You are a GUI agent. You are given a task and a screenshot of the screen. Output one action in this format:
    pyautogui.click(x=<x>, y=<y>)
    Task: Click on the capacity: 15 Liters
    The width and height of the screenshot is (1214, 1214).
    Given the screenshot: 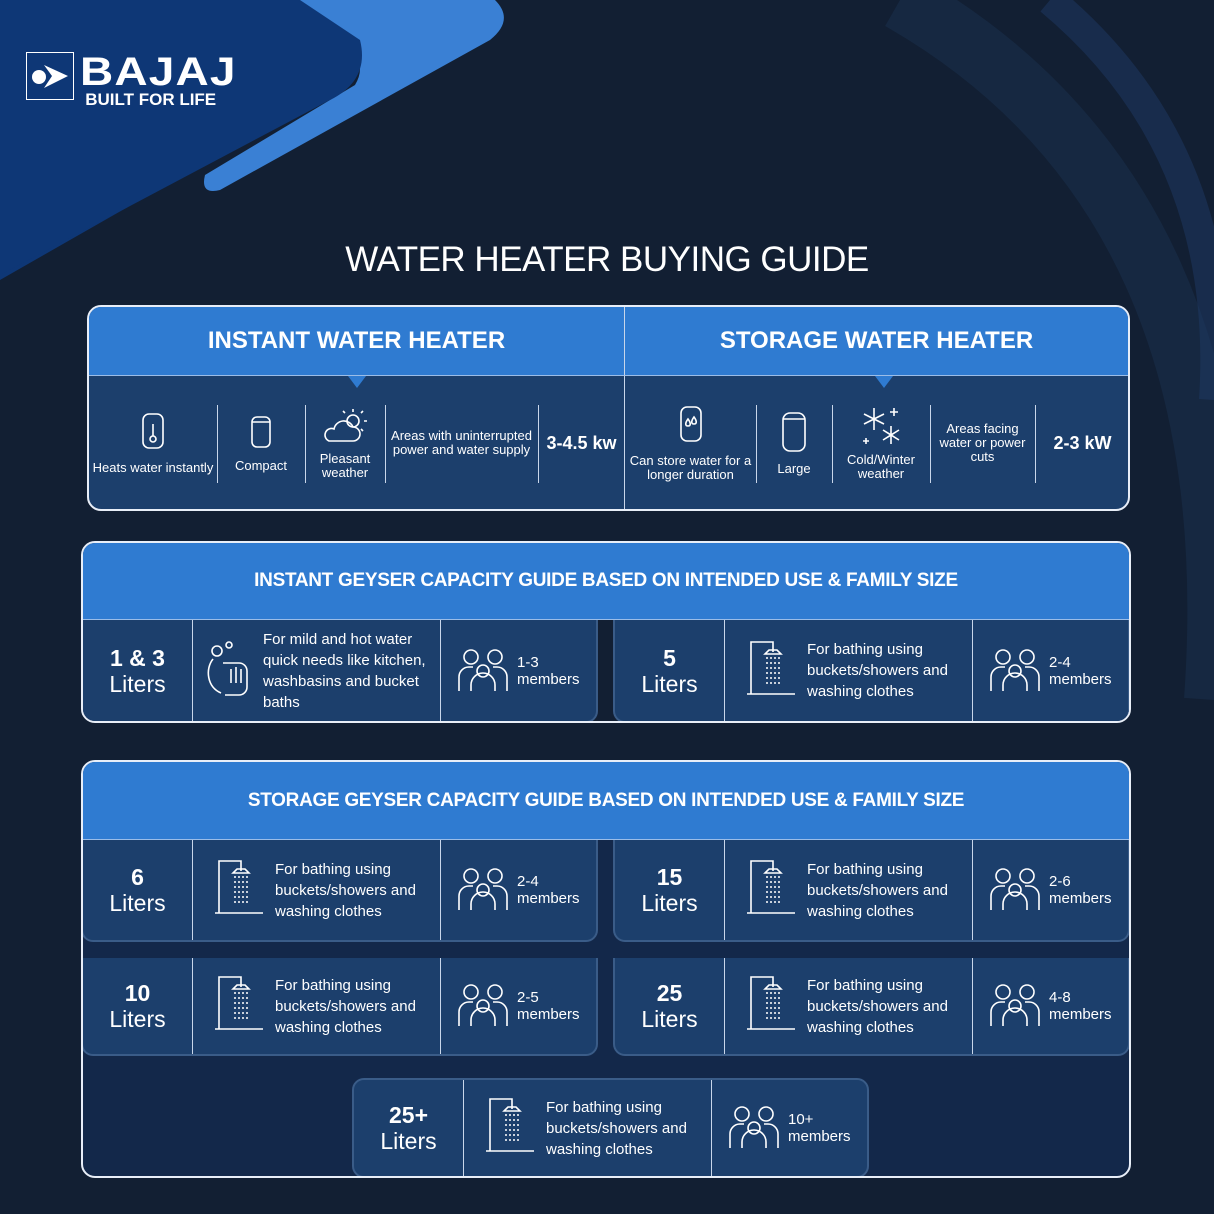 What is the action you would take?
    pyautogui.click(x=670, y=890)
    